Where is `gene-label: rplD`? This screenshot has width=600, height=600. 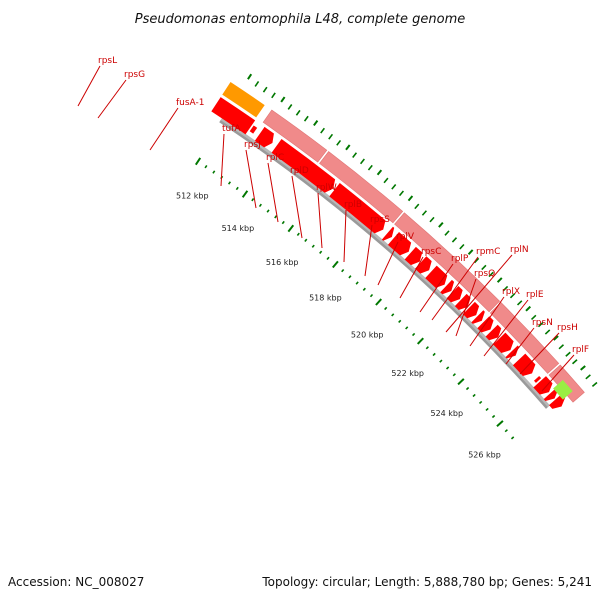 gene-label: rplD is located at coordinates (299, 171).